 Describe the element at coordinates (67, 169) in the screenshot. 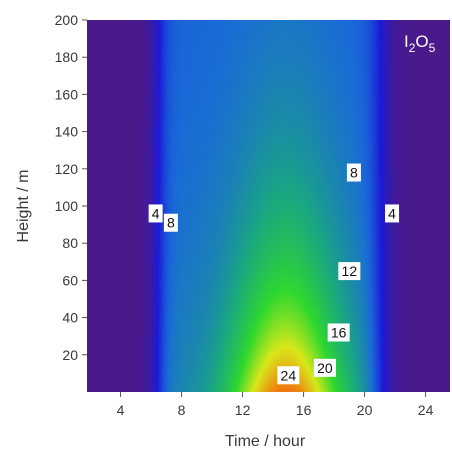

I see `y-tick-label: 120` at that location.